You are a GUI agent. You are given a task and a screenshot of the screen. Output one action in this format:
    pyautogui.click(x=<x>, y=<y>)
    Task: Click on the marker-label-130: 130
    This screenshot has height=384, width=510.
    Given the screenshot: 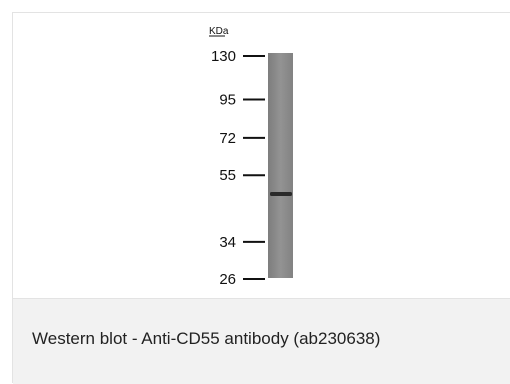 What is the action you would take?
    pyautogui.click(x=223, y=56)
    